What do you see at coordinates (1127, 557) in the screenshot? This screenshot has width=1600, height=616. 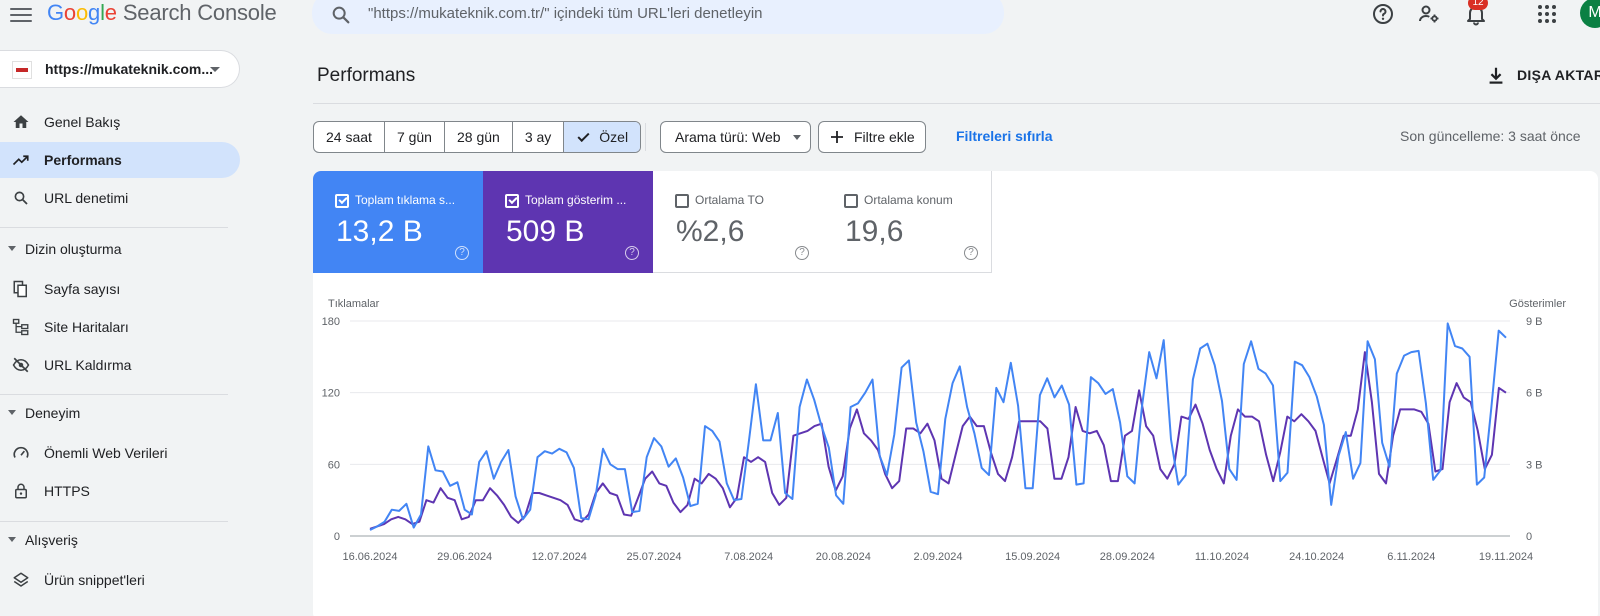 I see `x-tick-label: 28.09.2024` at bounding box center [1127, 557].